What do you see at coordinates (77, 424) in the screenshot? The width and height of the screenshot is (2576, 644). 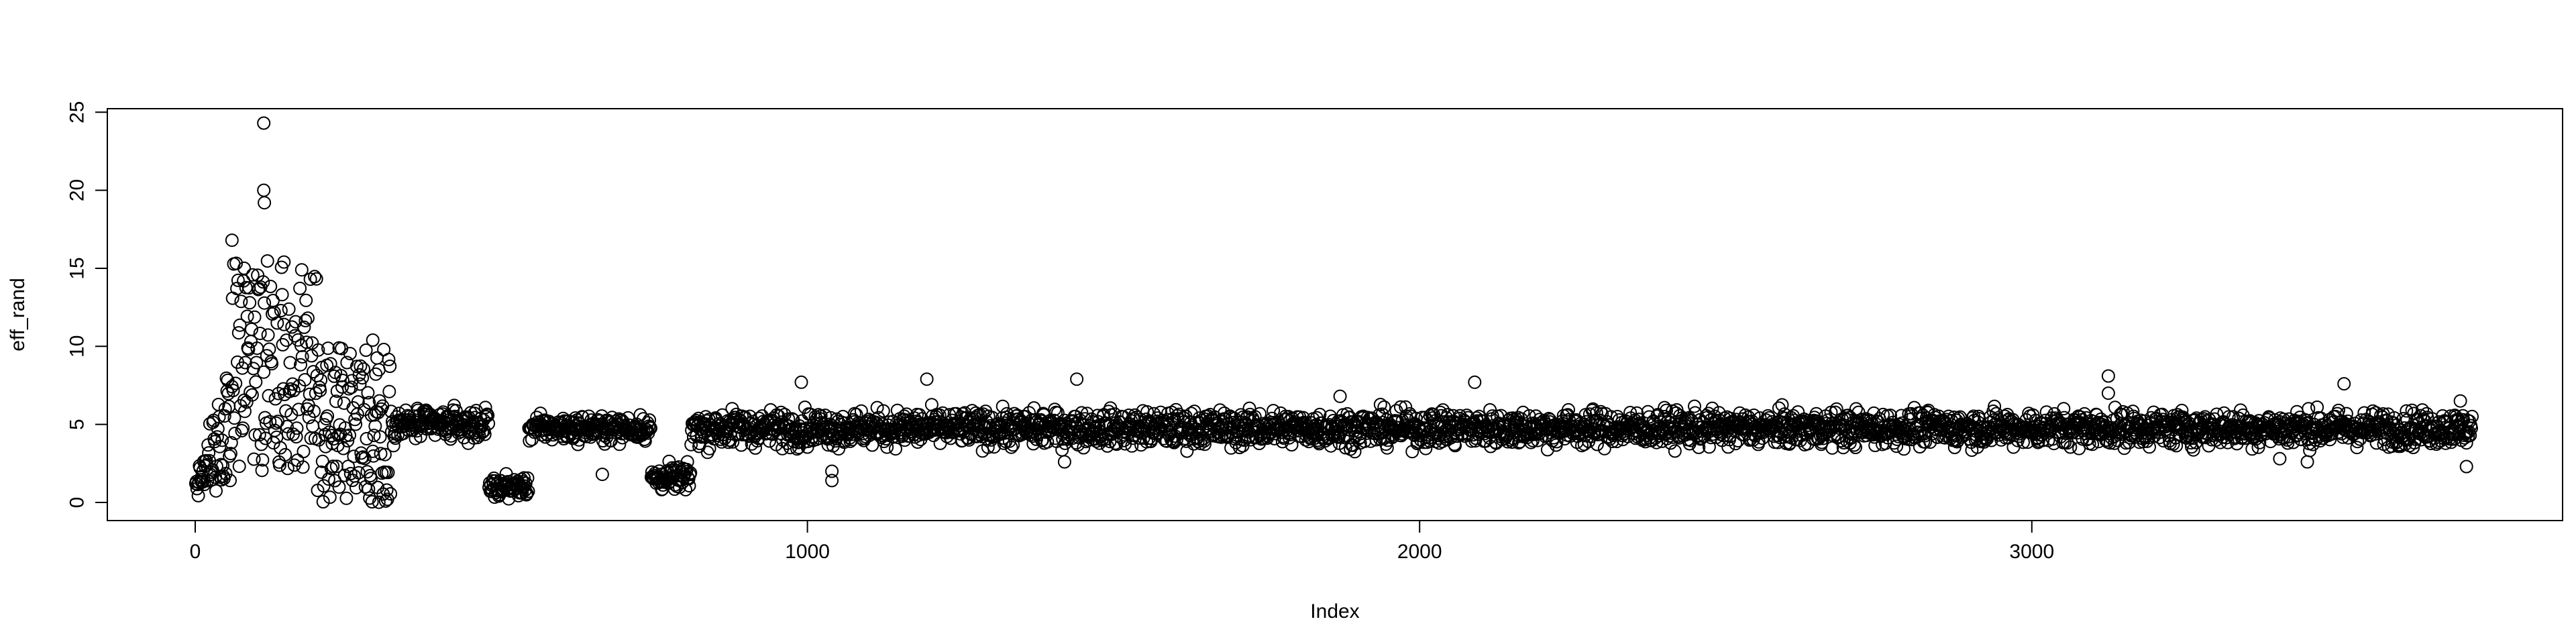 I see `y-tick-label: 5` at bounding box center [77, 424].